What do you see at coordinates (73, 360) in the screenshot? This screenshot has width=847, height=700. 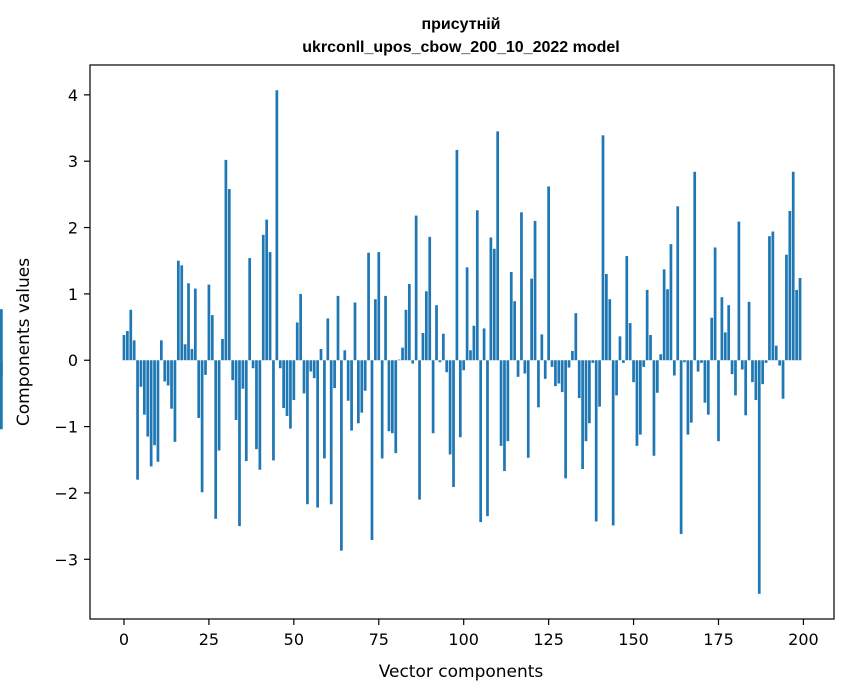 I see `y-tick-label: 0` at bounding box center [73, 360].